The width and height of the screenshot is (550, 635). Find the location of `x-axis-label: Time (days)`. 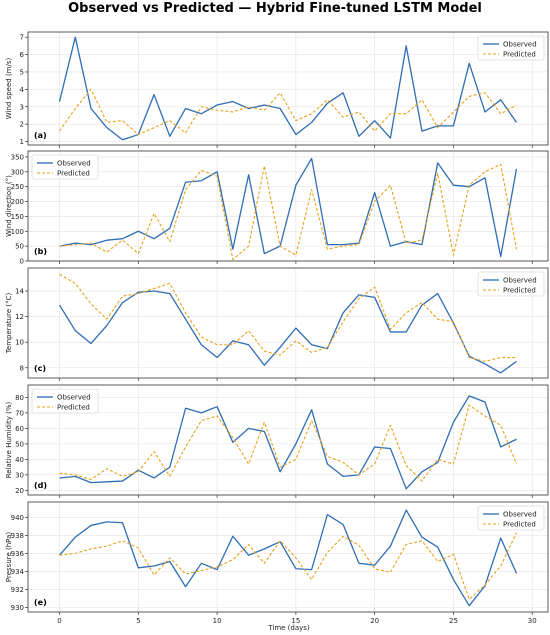

x-axis-label: Time (days) is located at coordinates (288, 628).